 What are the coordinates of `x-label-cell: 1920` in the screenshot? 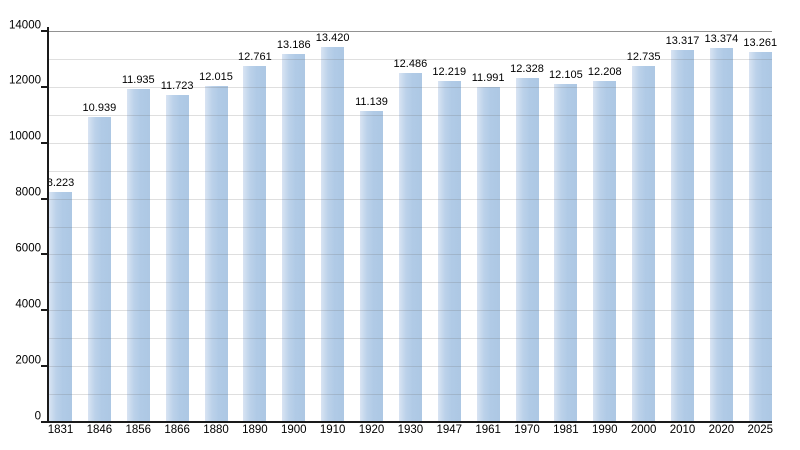 It's located at (371, 430).